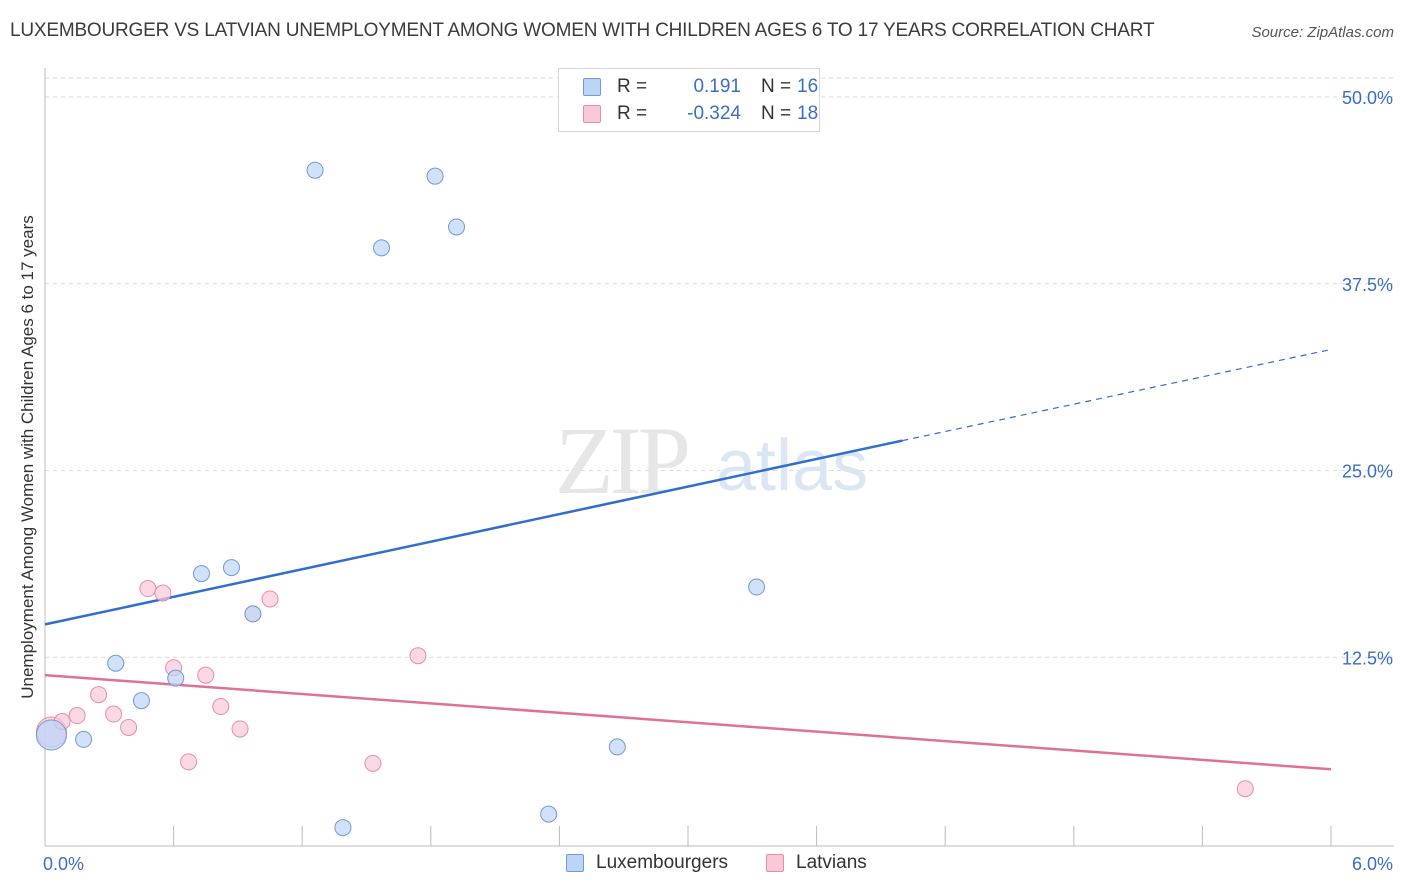  Describe the element at coordinates (1372, 864) in the screenshot. I see `x-tick-label: 6.0%` at that location.